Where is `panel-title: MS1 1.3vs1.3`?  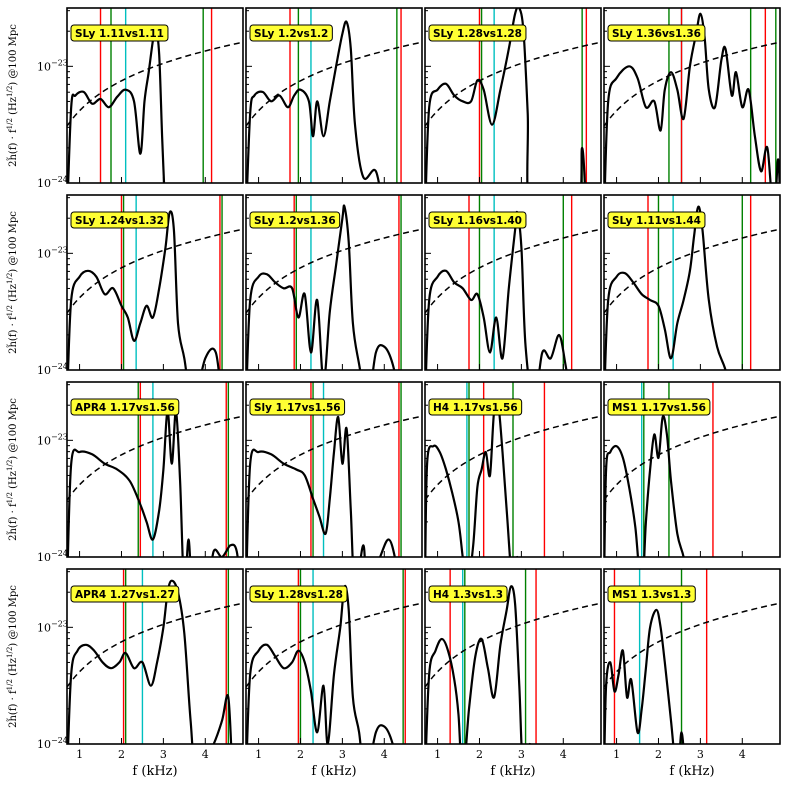 panel-title: MS1 1.3vs1.3 is located at coordinates (651, 595).